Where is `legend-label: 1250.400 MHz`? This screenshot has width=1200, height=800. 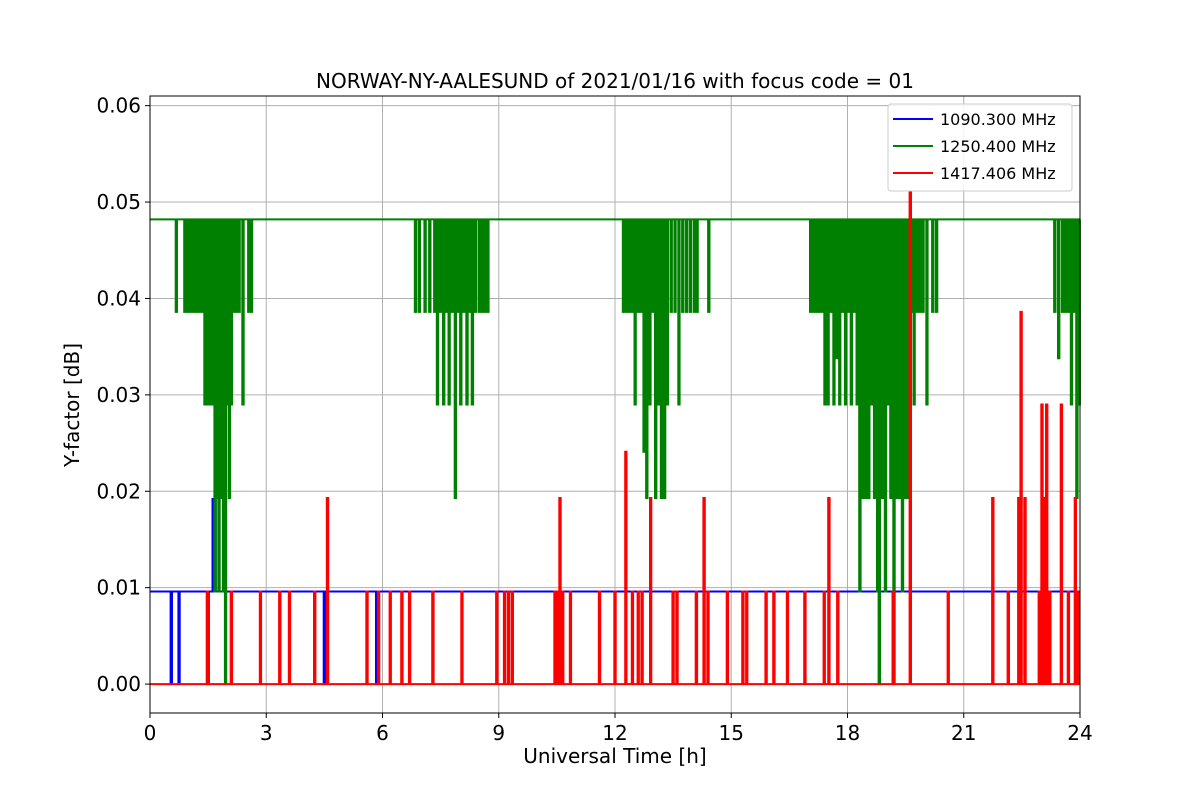
legend-label: 1250.400 MHz is located at coordinates (998, 146).